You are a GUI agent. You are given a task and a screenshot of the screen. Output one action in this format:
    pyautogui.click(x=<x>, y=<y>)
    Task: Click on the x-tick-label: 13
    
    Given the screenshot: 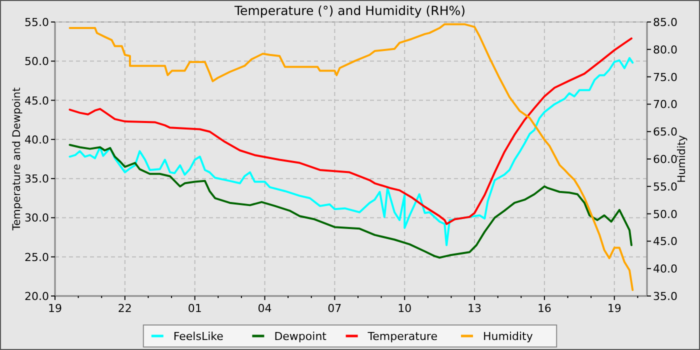 What is the action you would take?
    pyautogui.click(x=475, y=308)
    